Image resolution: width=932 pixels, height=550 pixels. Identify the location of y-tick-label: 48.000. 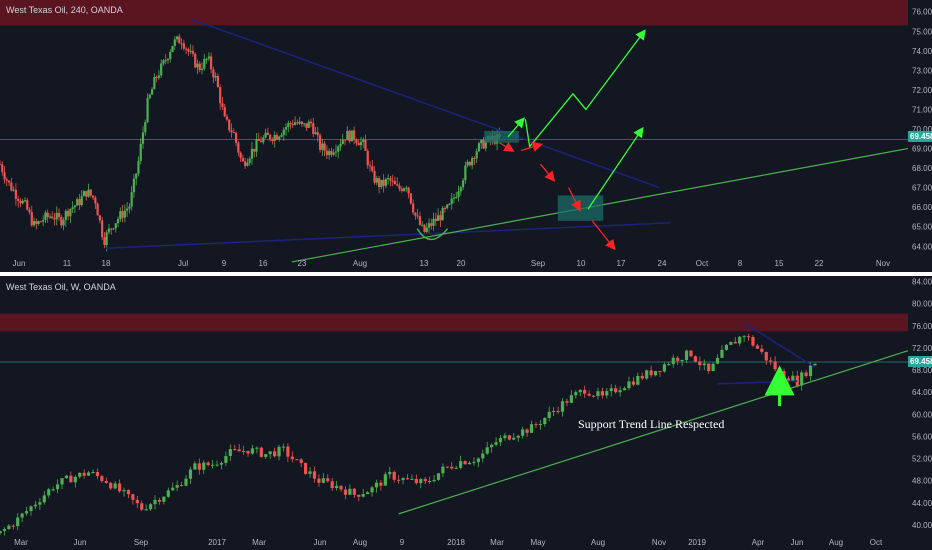
(922, 481).